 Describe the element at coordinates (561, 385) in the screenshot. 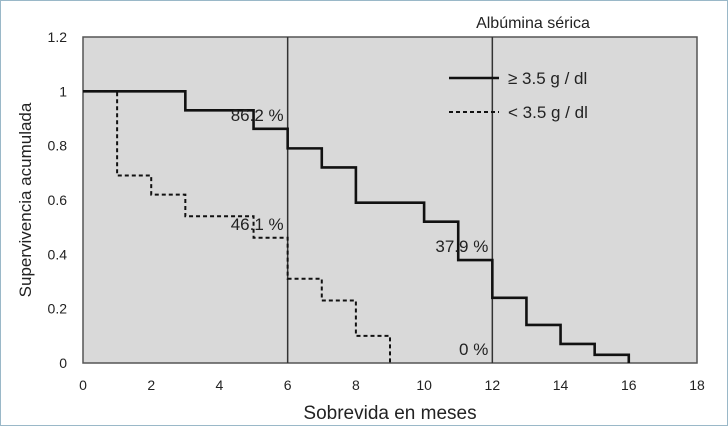

I see `x-tick-label: 14` at that location.